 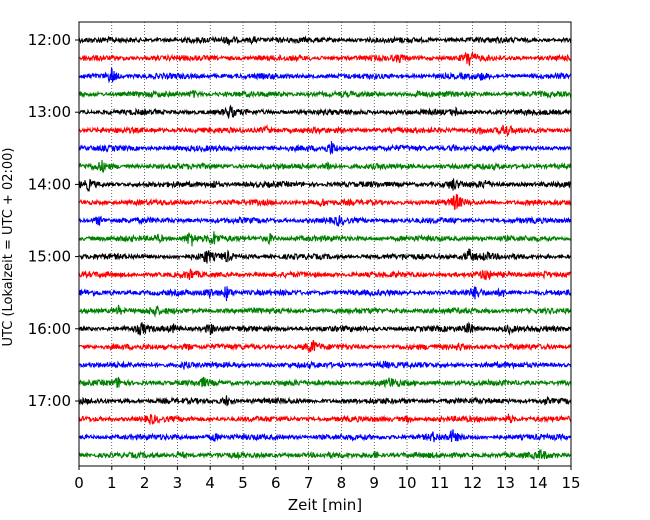 I want to click on y-tick-label: 12:00, so click(x=49, y=40).